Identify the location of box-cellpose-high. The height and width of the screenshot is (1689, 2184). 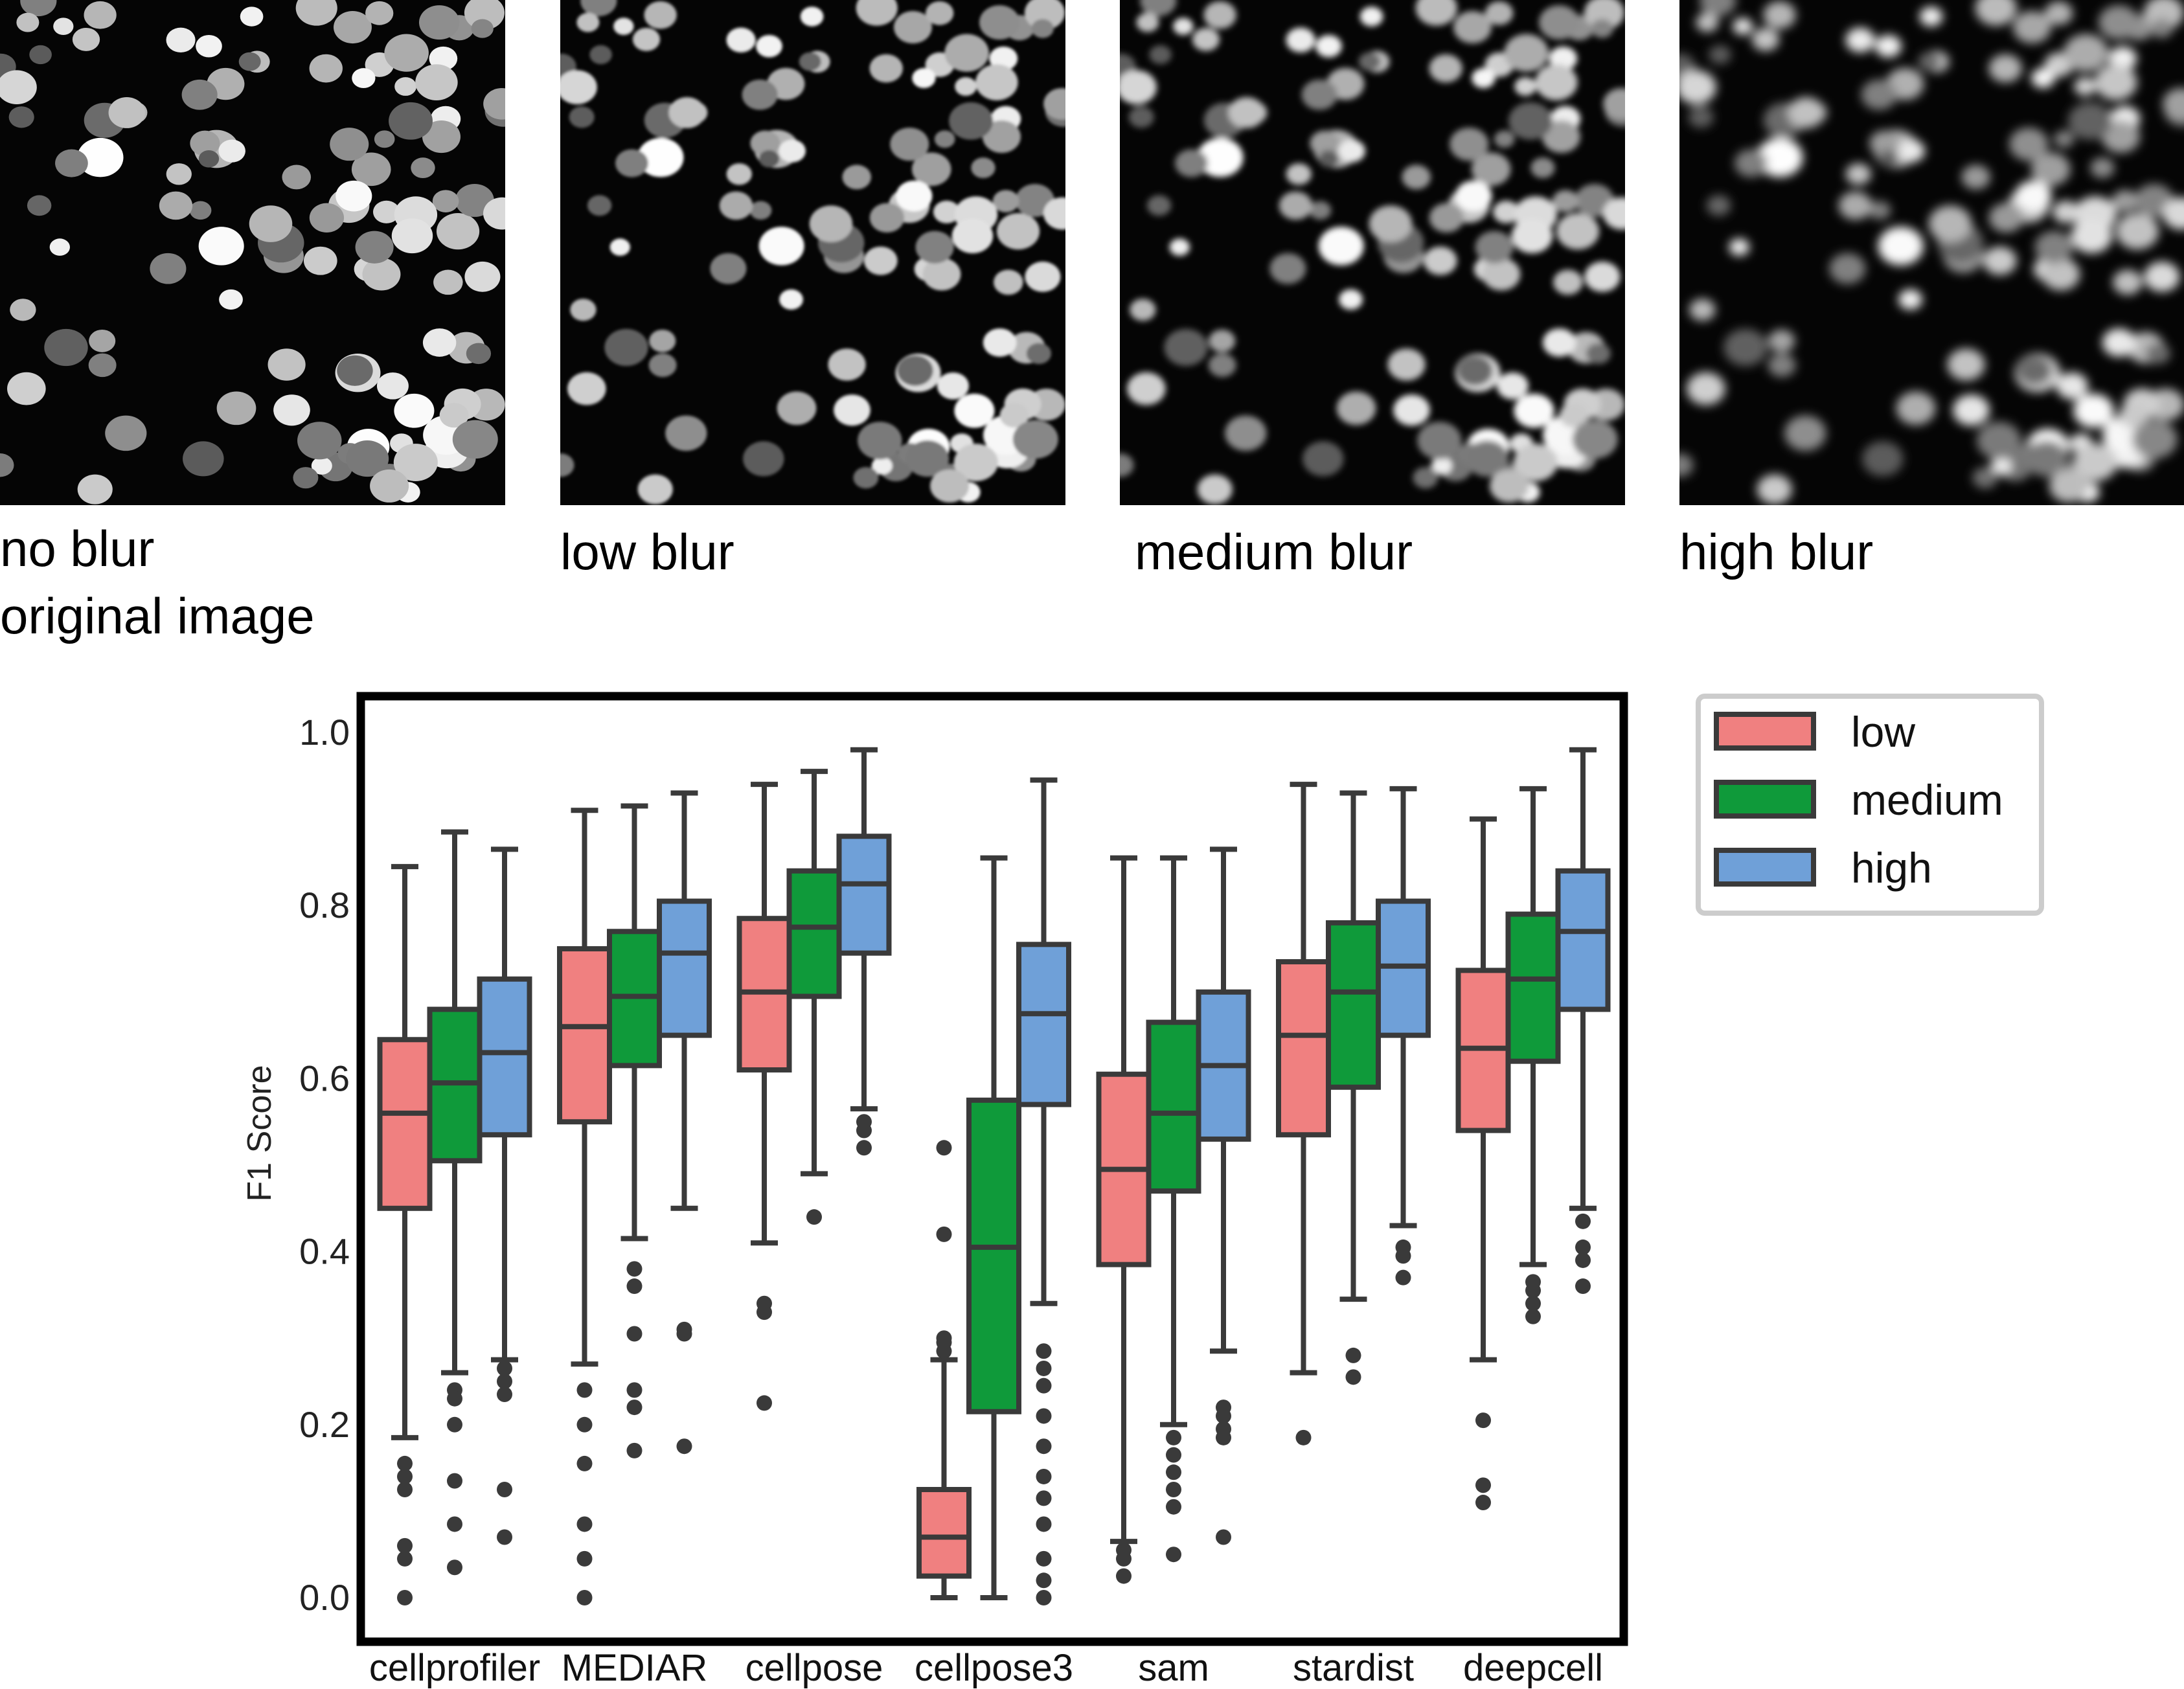
(864, 952).